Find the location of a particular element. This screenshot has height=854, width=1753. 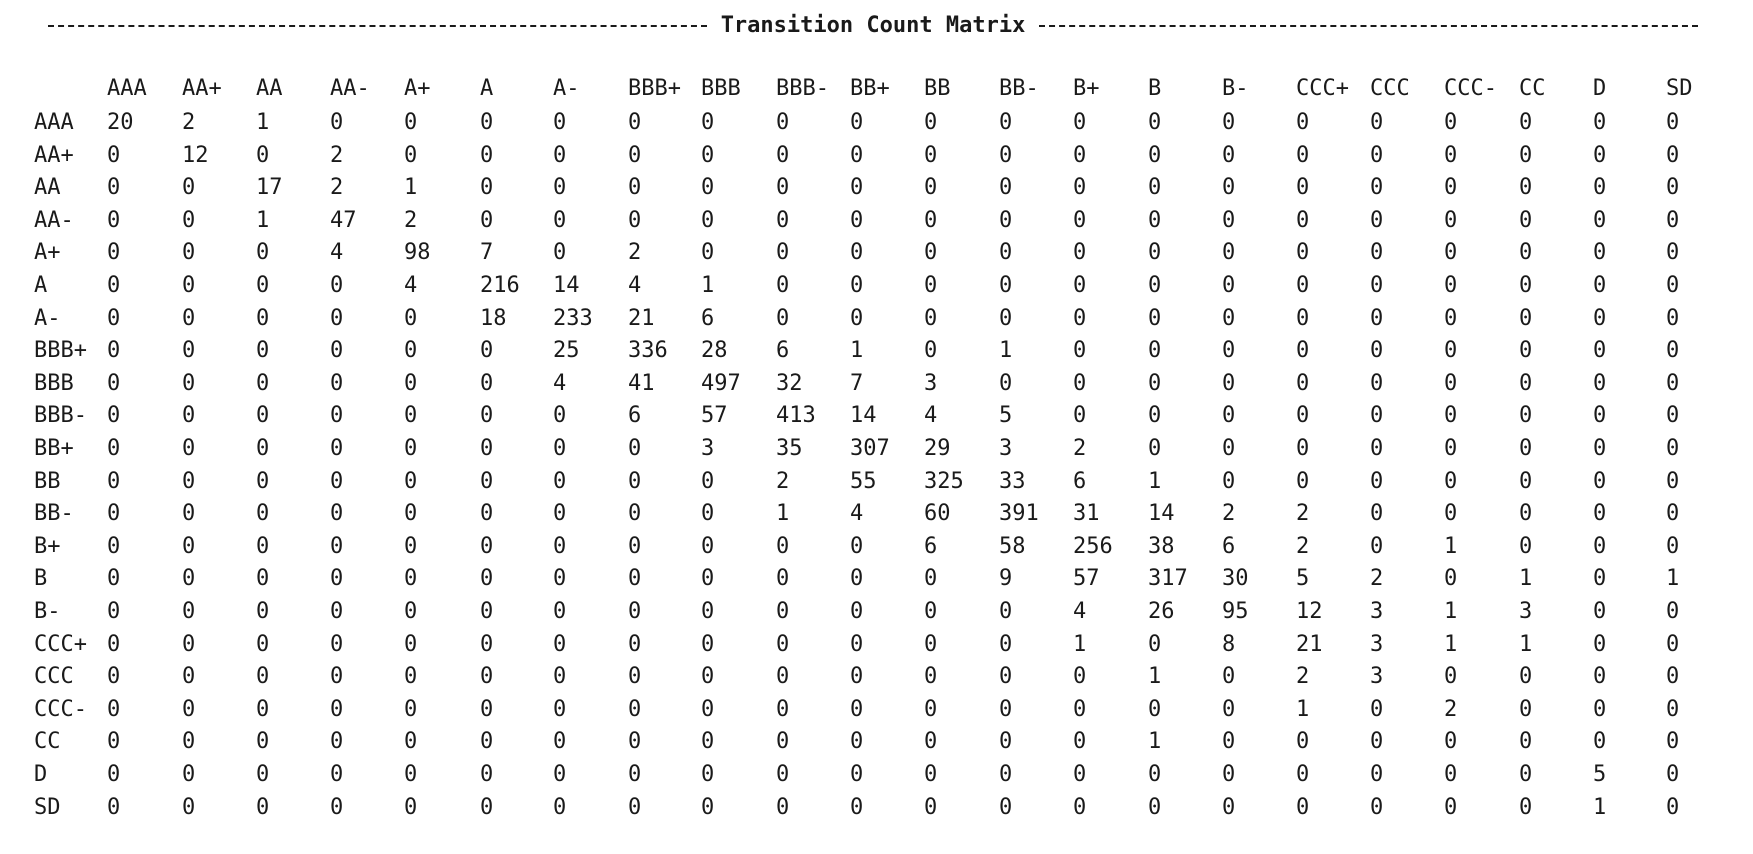

matrix-cell: 307 is located at coordinates (870, 448).